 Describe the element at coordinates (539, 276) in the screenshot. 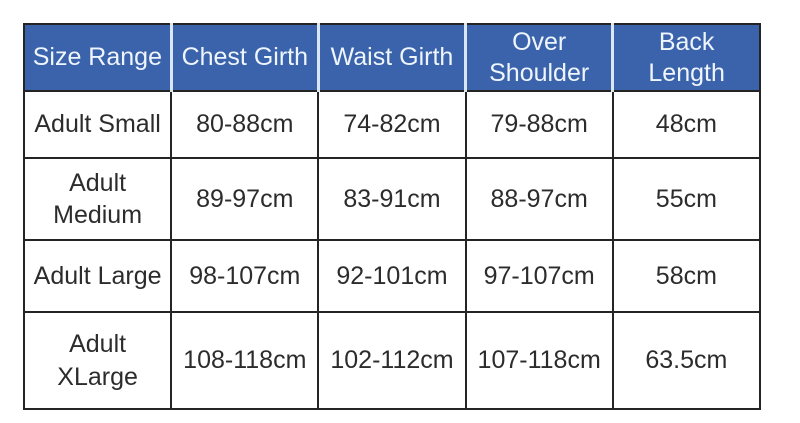

I see `cell-over-shoulder: 97-107cm` at that location.